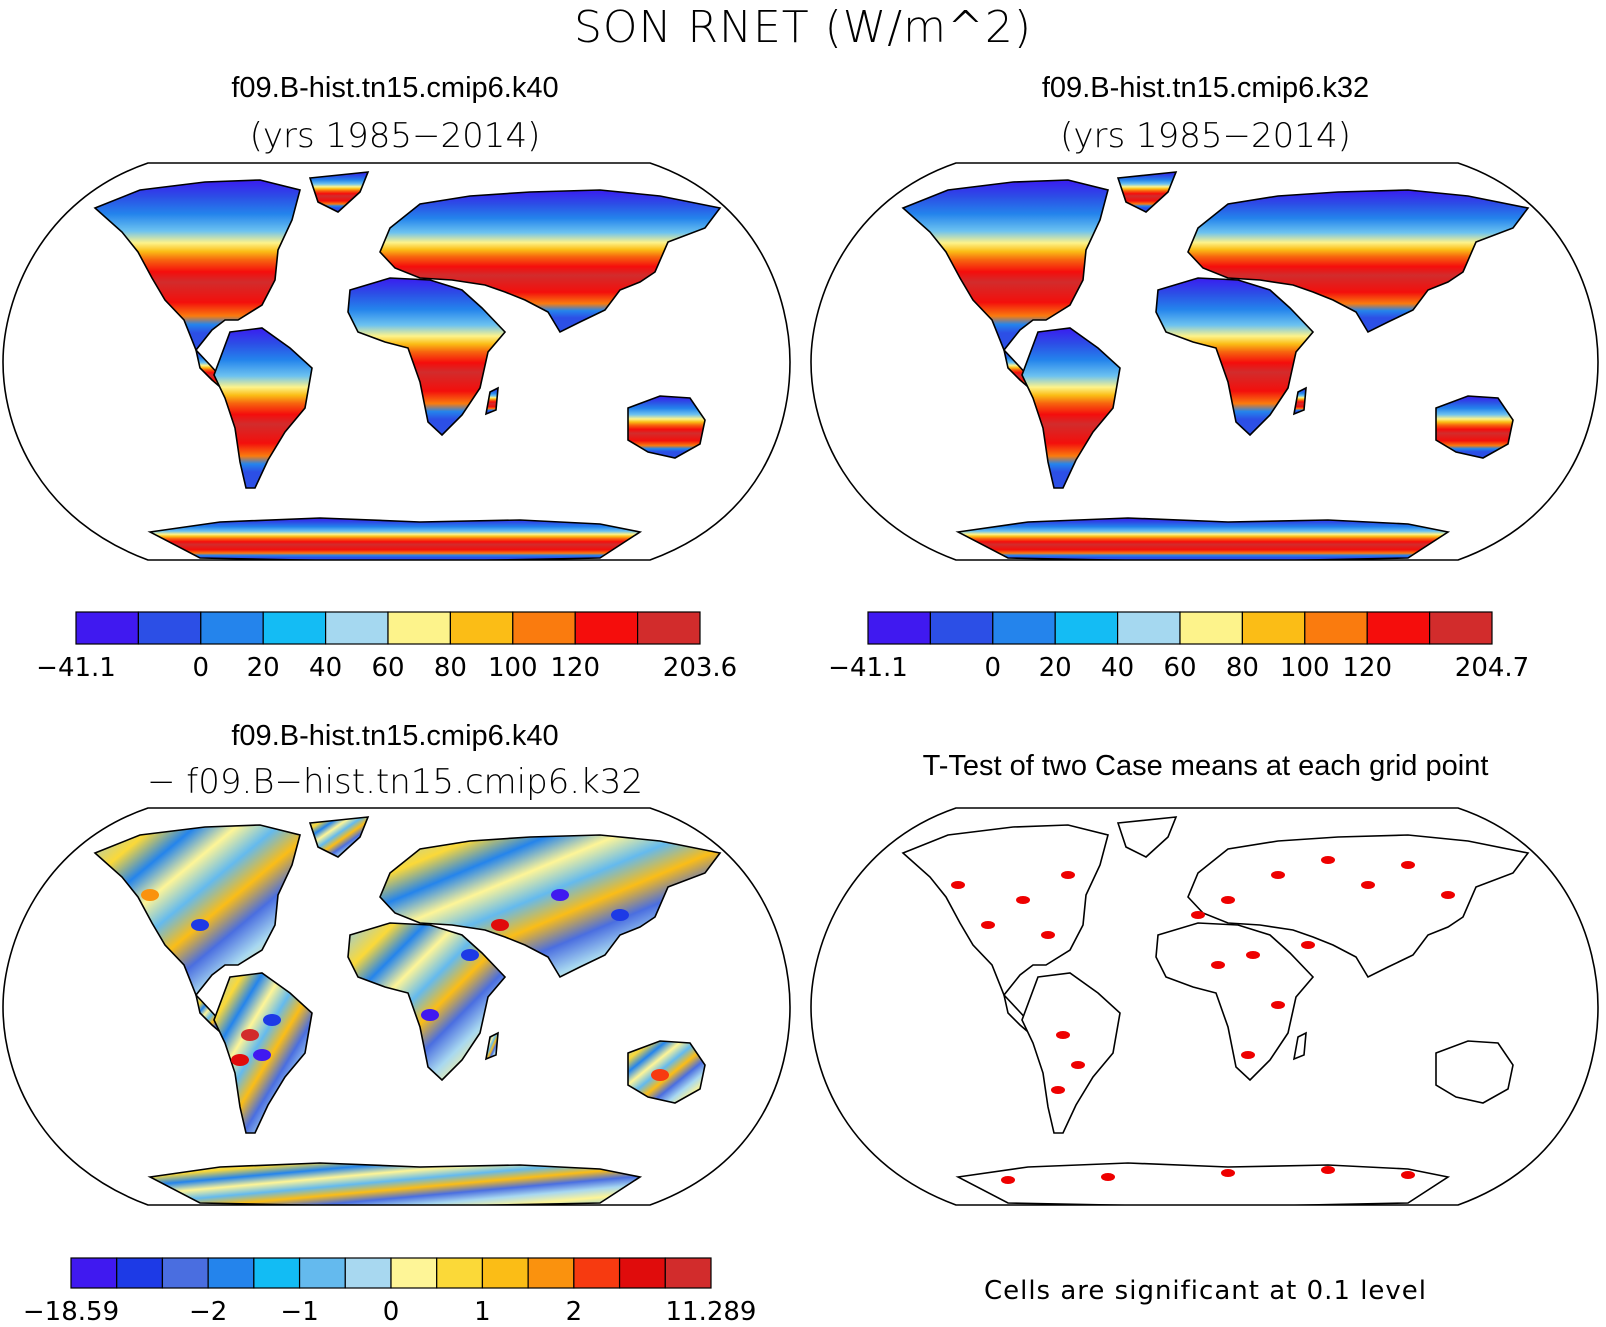  I want to click on colorbar-label: 2, so click(574, 1312).